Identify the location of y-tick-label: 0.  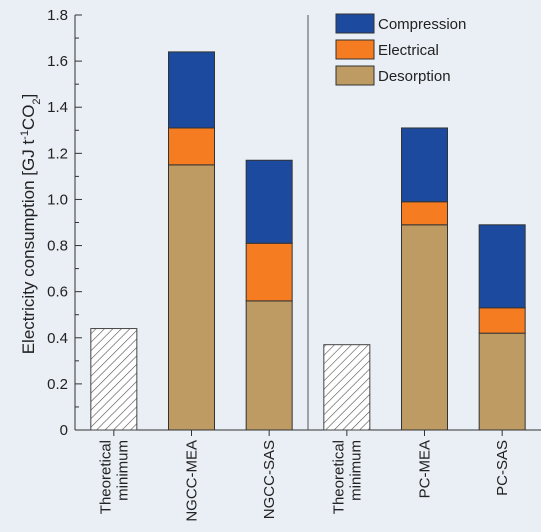
(64, 430).